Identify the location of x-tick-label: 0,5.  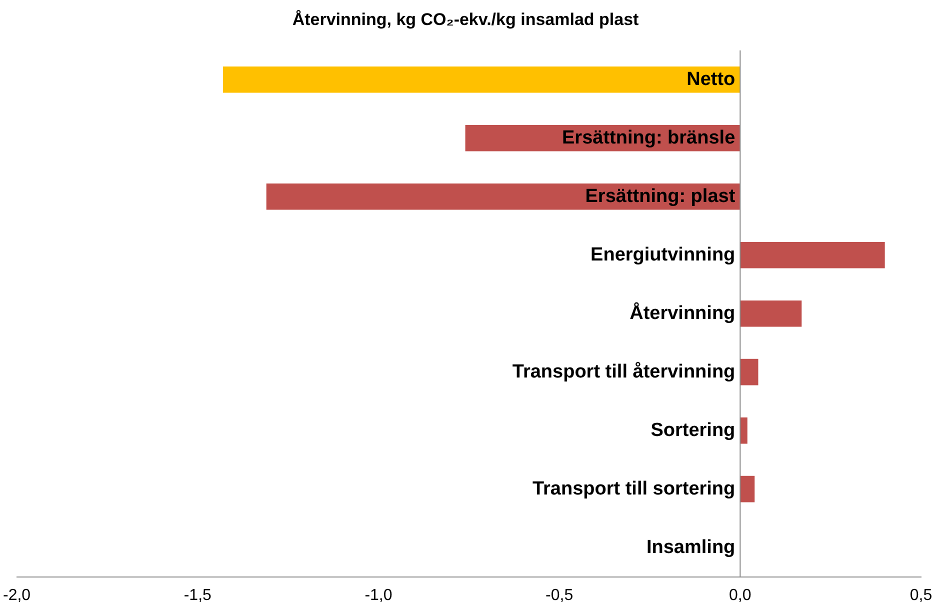
(921, 595).